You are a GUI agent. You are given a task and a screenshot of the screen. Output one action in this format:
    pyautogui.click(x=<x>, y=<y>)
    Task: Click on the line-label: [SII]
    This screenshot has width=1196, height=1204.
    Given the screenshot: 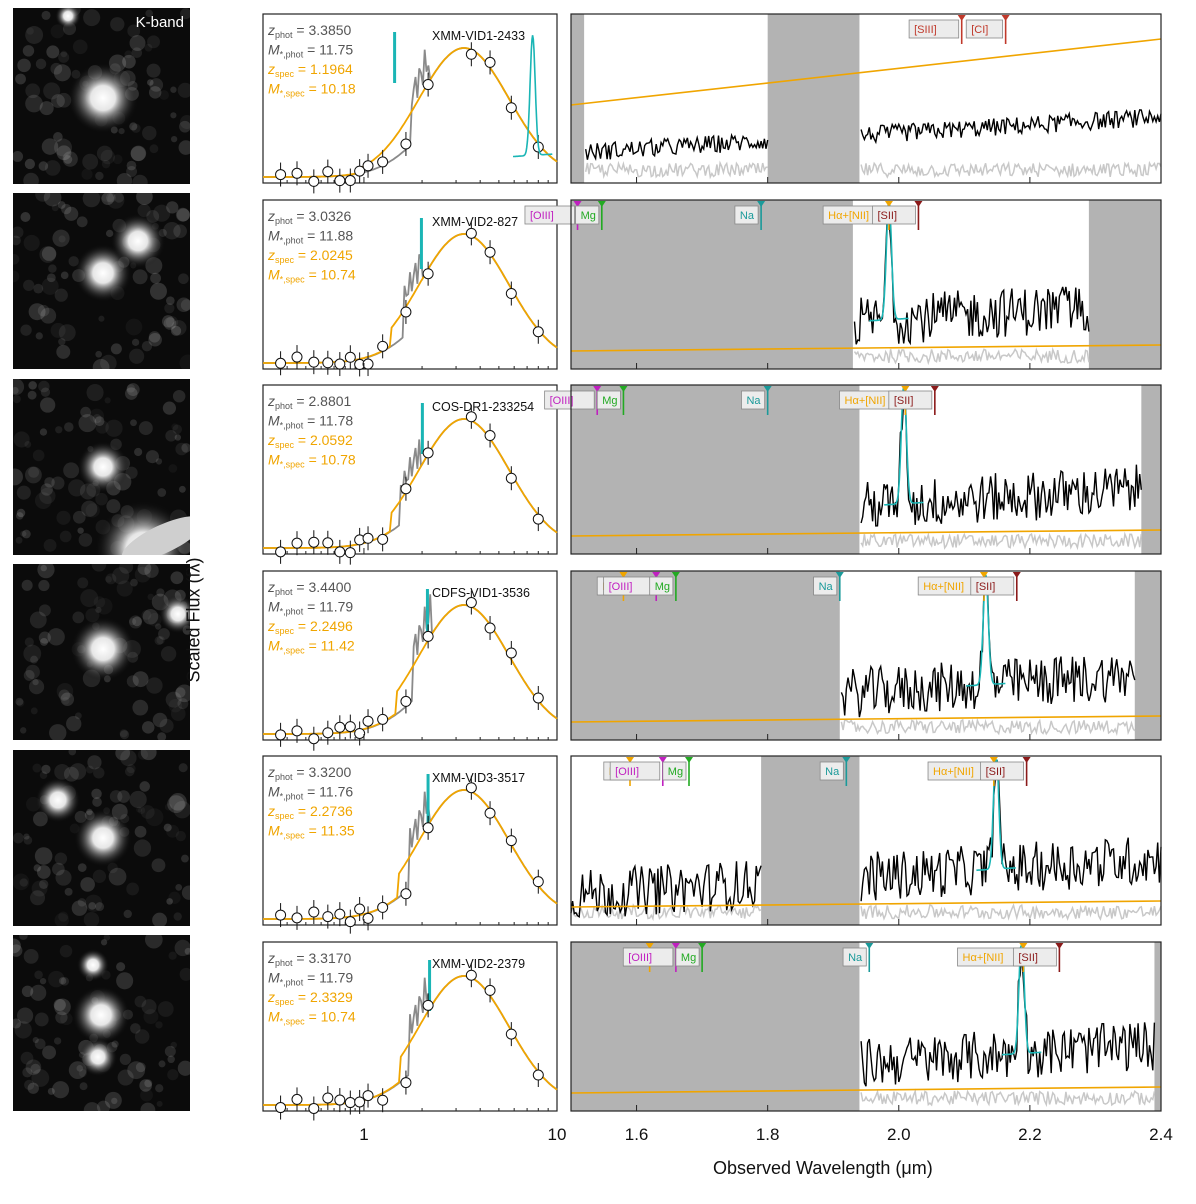 What is the action you would take?
    pyautogui.click(x=887, y=216)
    